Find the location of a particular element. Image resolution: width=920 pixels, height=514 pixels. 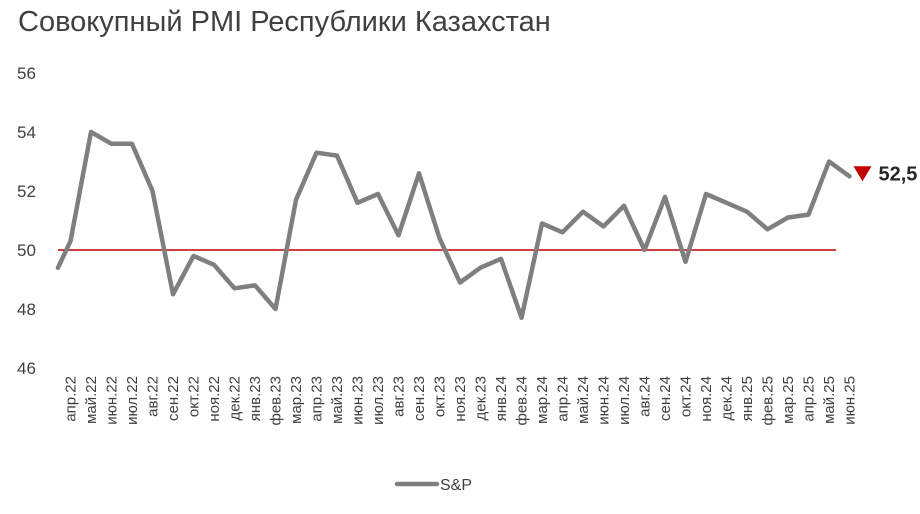

x-tick-label: июл.24 is located at coordinates (624, 400).